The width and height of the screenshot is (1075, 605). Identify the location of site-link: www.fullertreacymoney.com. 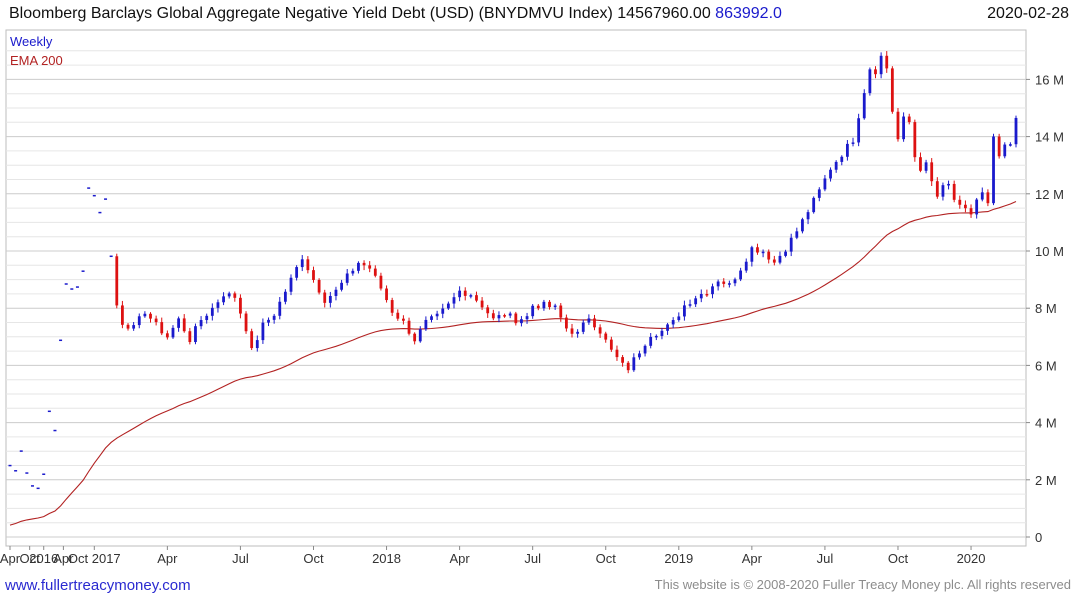
(98, 585).